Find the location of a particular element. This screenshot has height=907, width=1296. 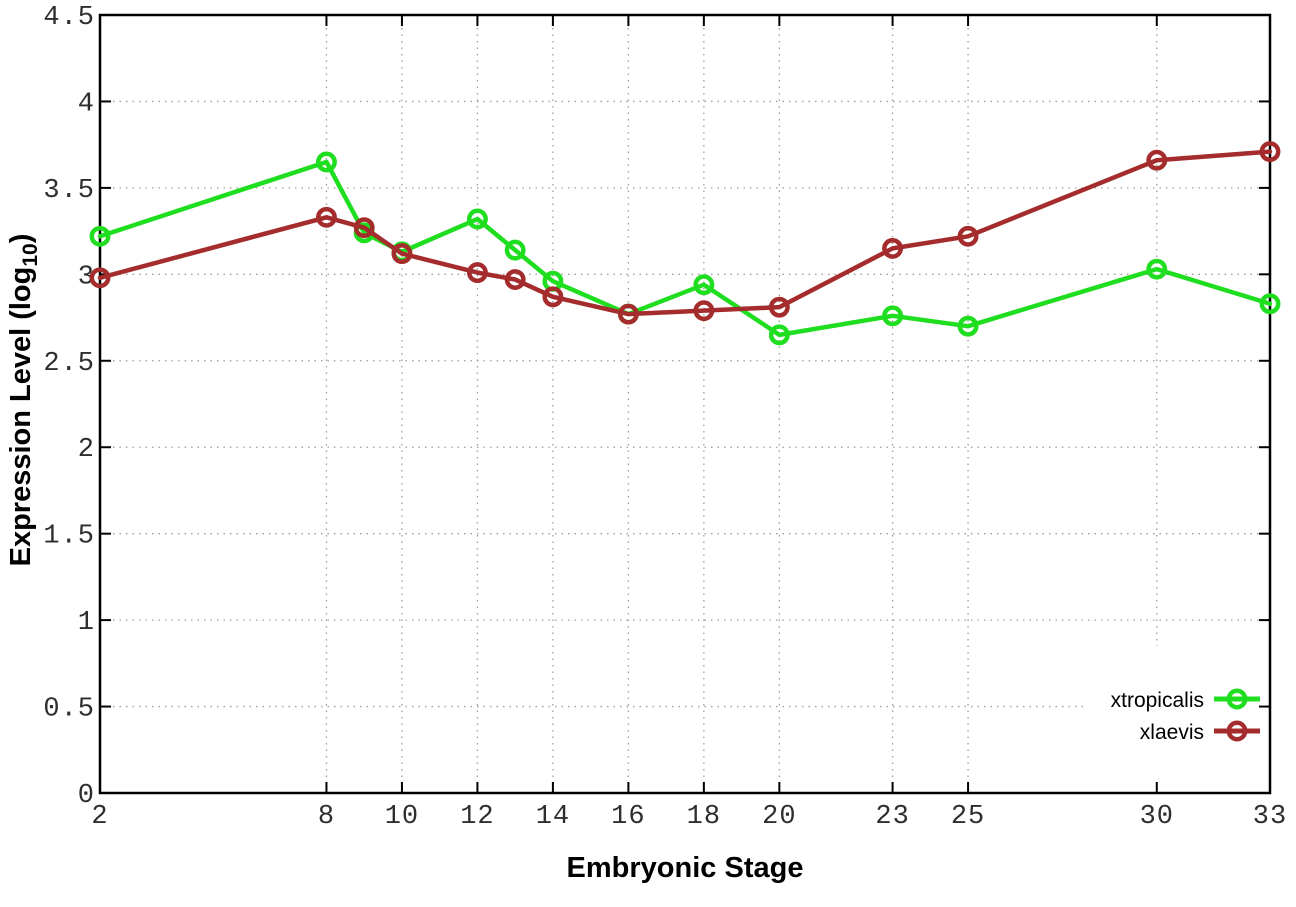

x-tick-label: 16 is located at coordinates (628, 817).